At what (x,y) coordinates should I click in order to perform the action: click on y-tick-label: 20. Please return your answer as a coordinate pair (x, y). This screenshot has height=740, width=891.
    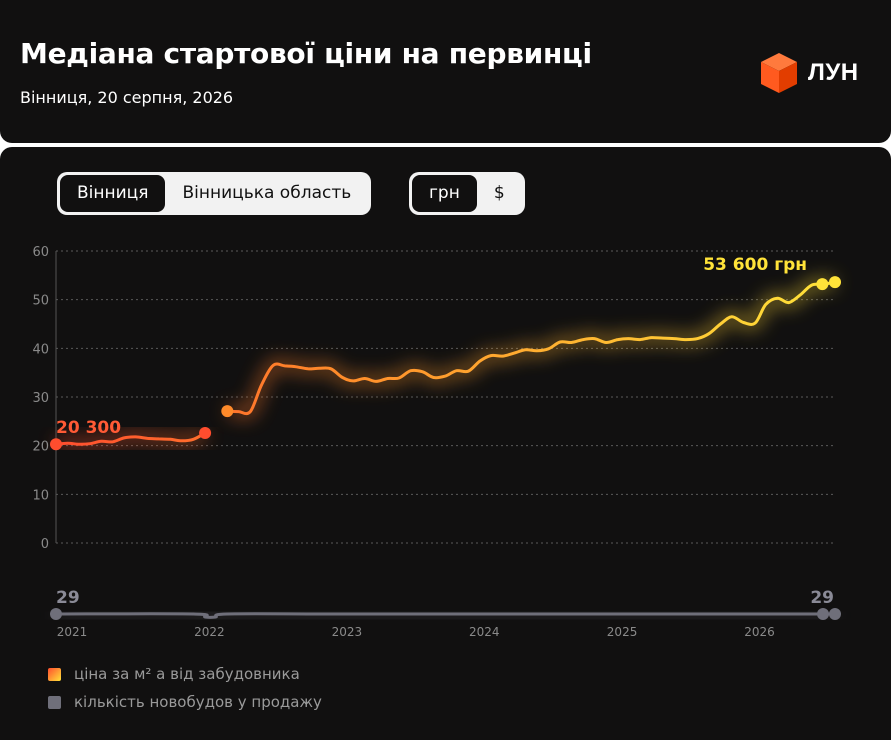
    Looking at the image, I should click on (40, 447).